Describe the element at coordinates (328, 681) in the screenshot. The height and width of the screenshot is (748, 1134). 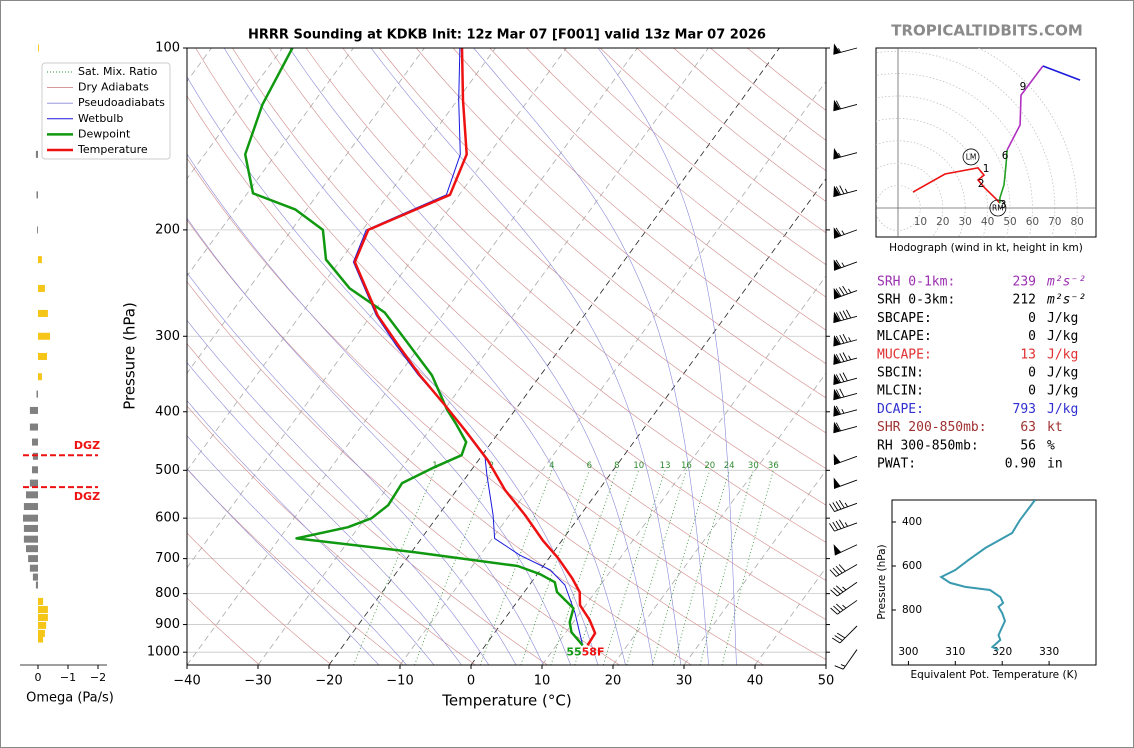
I see `x-tick-label: −20` at that location.